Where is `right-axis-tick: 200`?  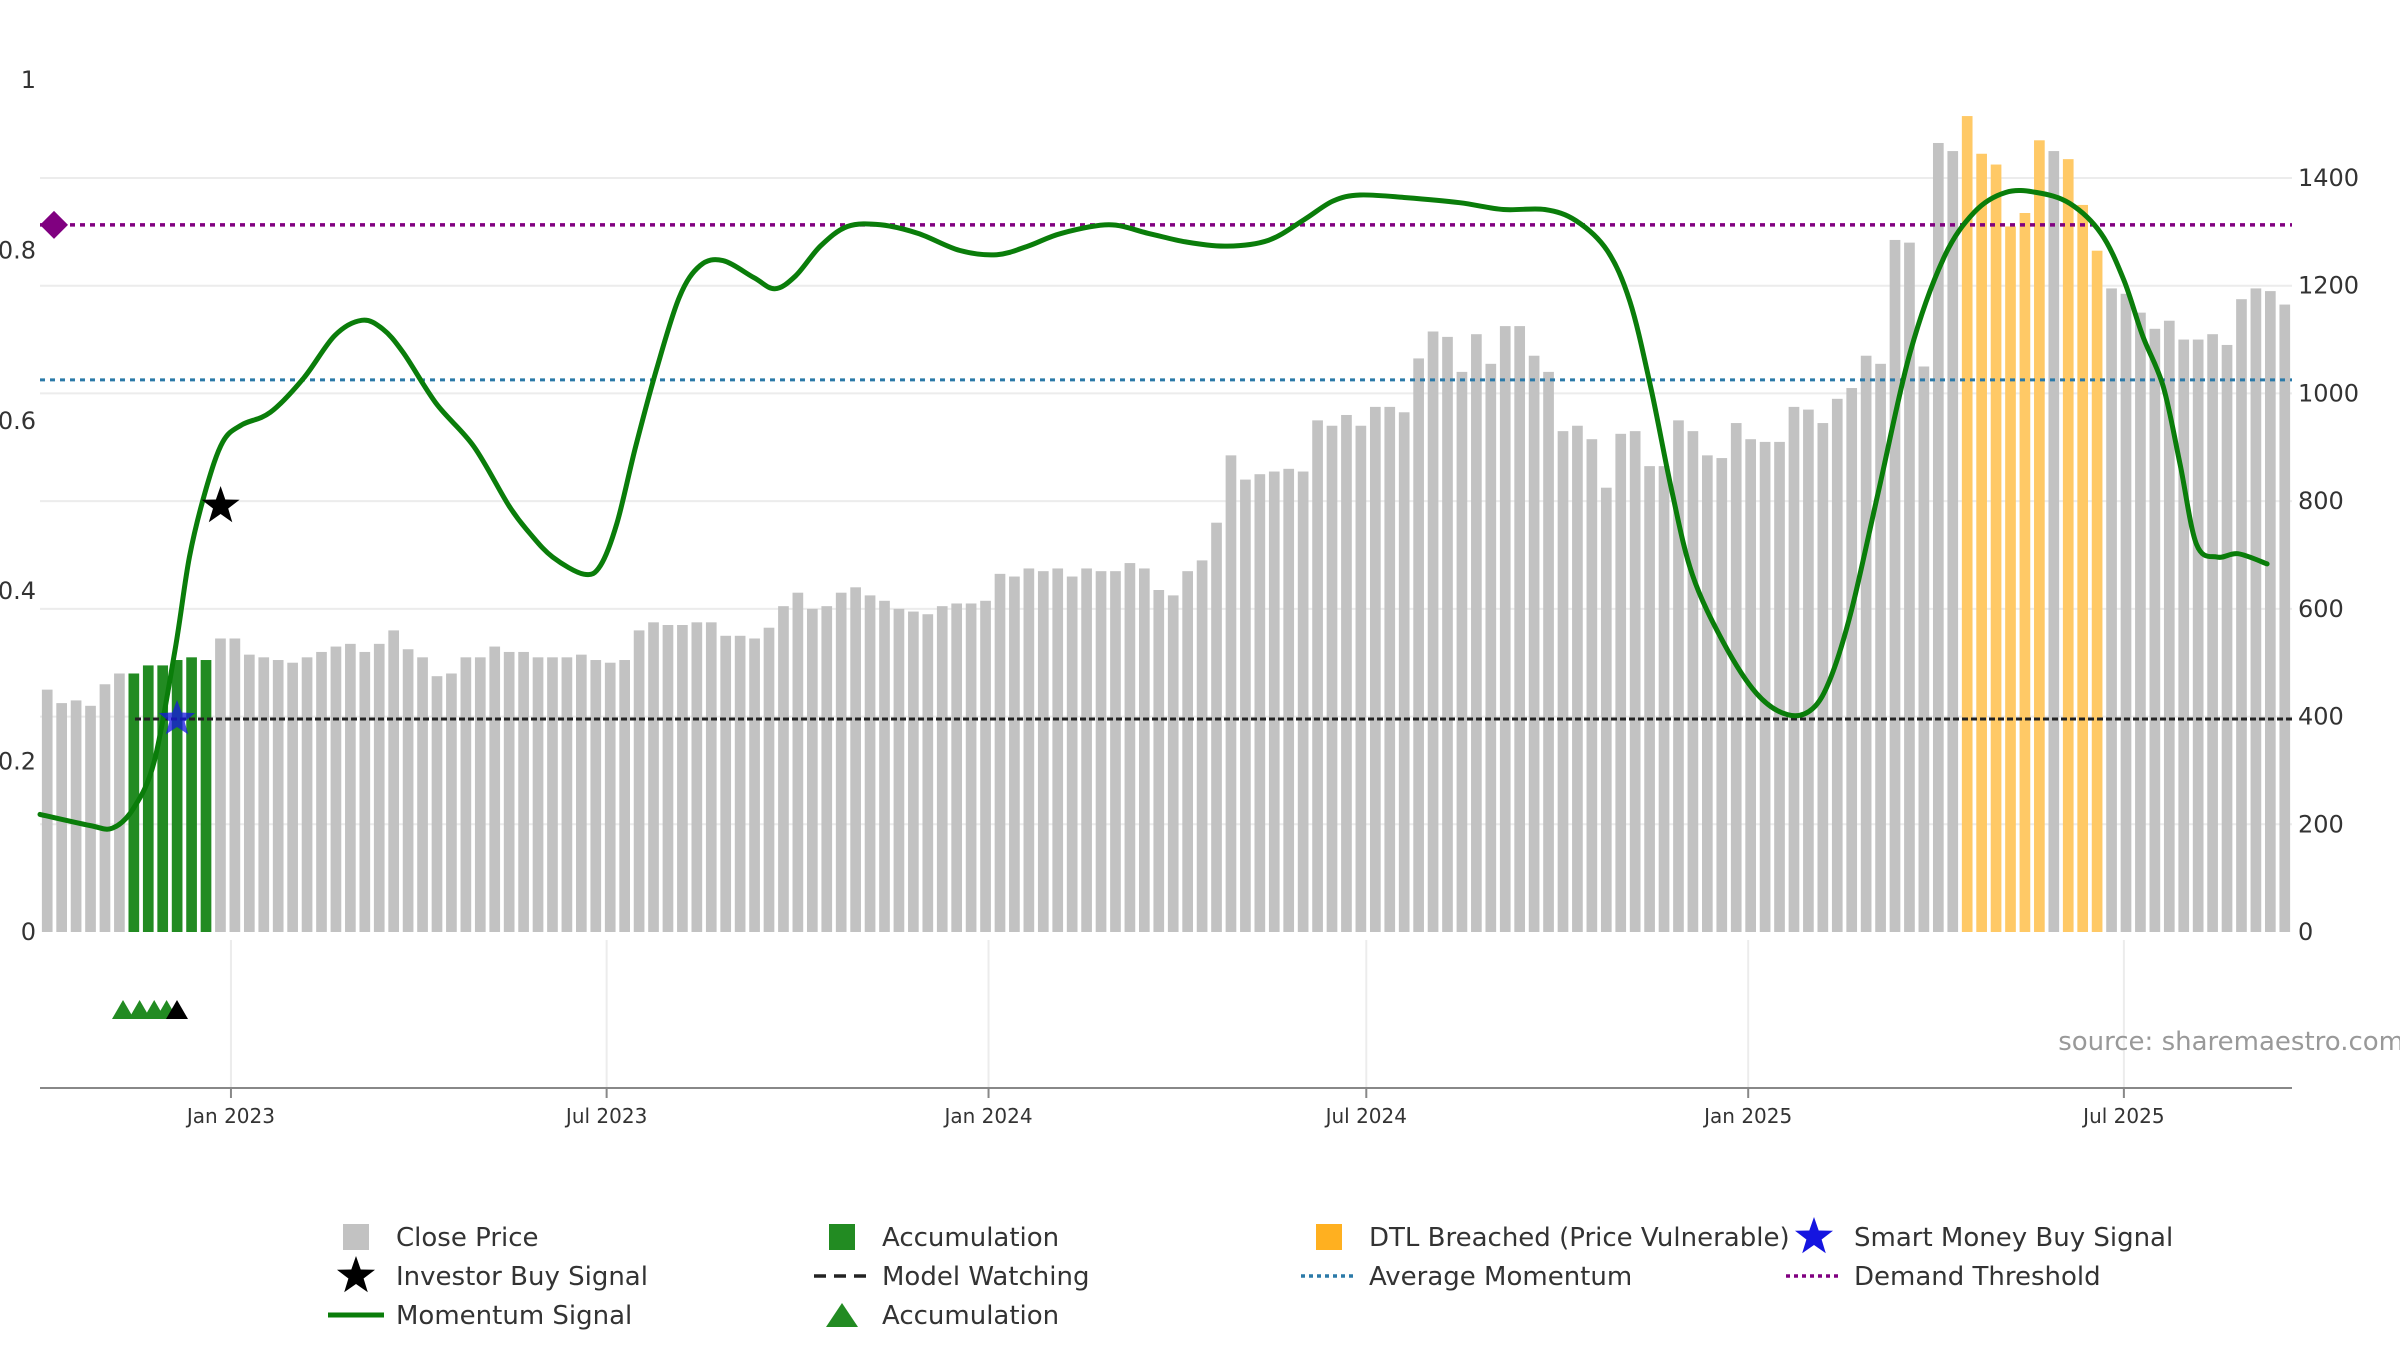
right-axis-tick: 200 is located at coordinates (2321, 824).